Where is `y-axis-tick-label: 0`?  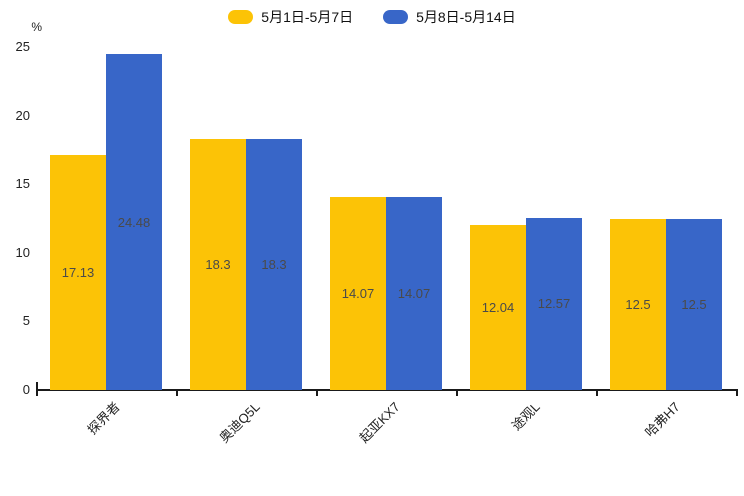
y-axis-tick-label: 0 is located at coordinates (26, 389).